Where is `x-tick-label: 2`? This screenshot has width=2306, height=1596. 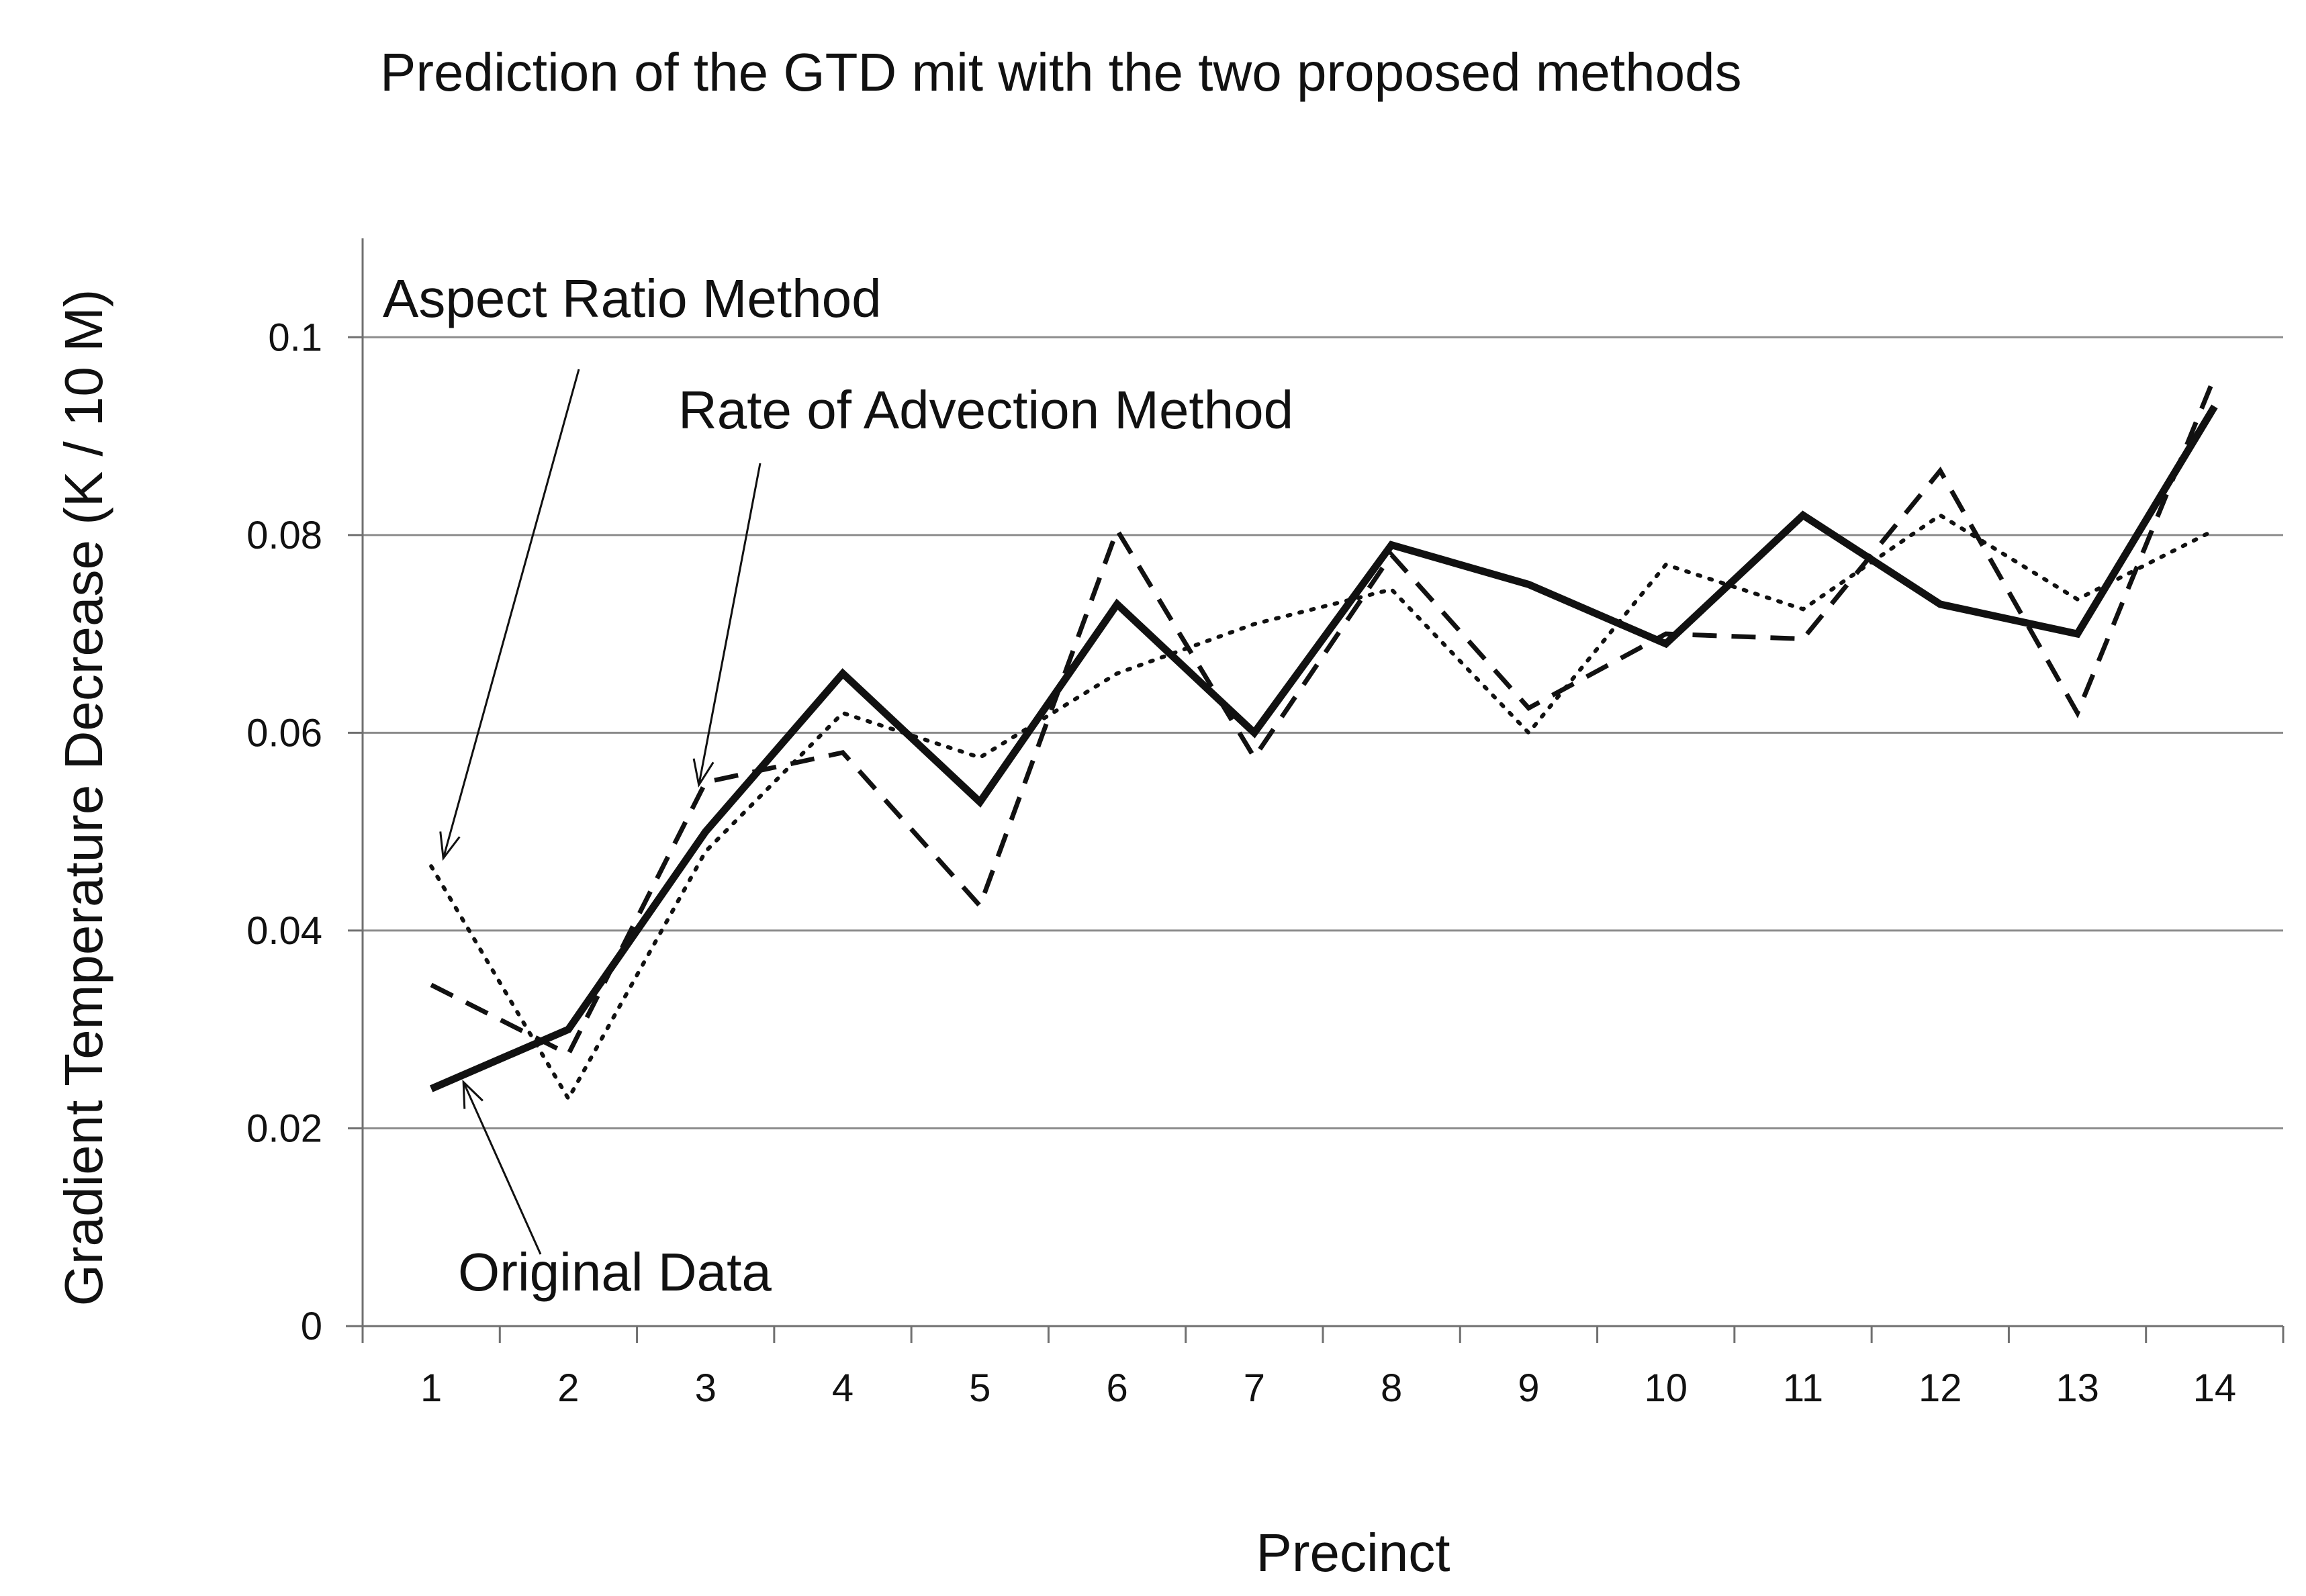
x-tick-label: 2 is located at coordinates (568, 1388).